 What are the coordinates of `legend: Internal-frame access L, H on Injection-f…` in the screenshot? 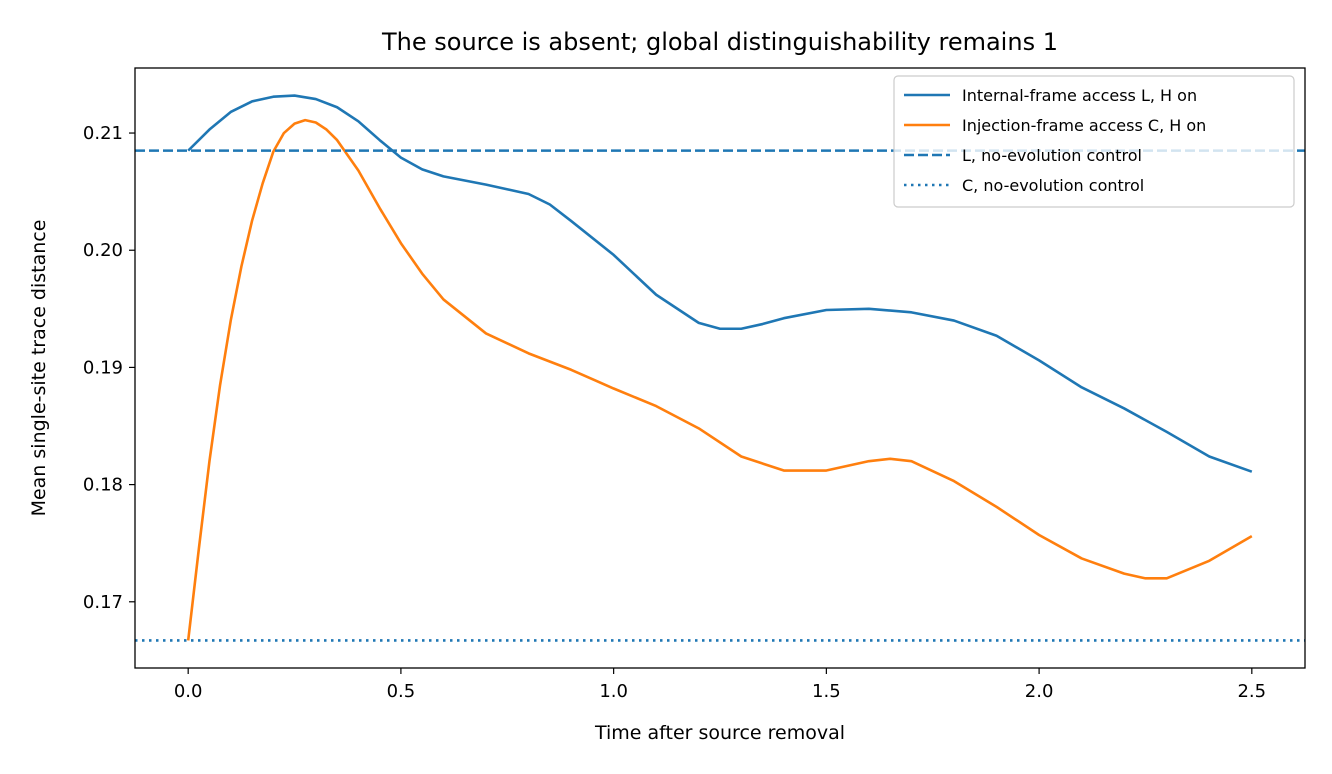 It's located at (1094, 141).